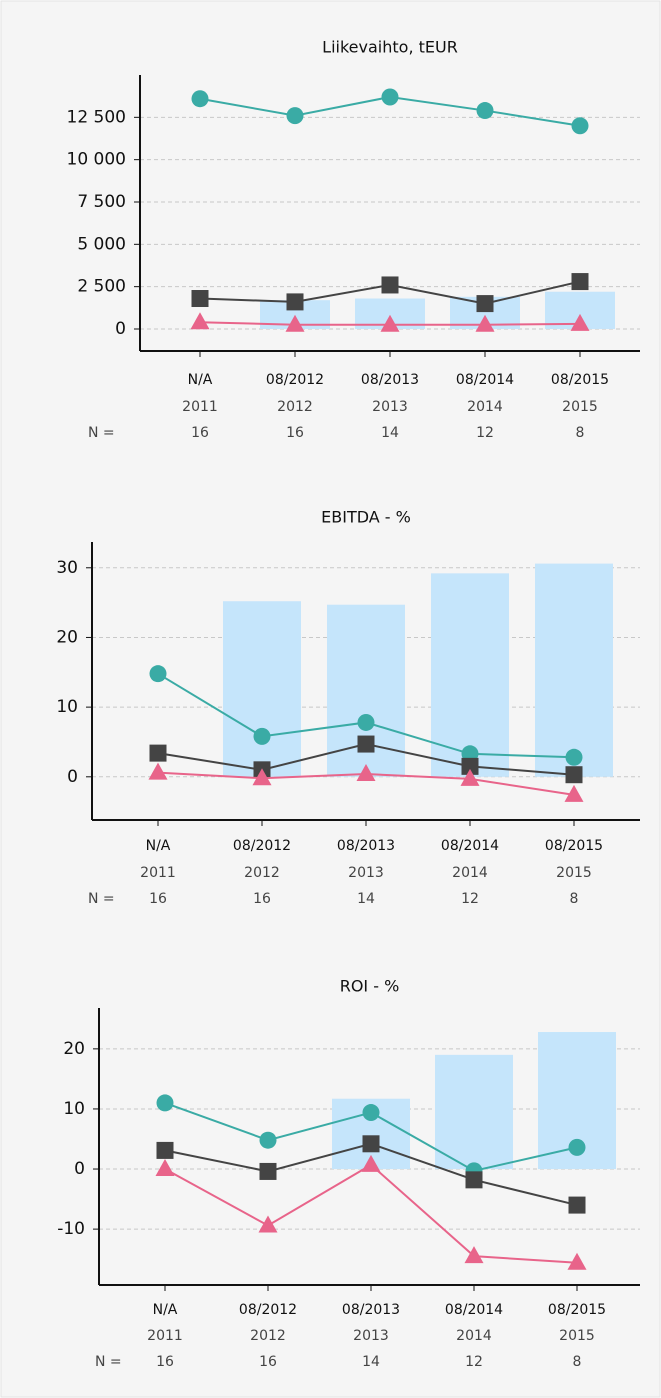  Describe the element at coordinates (390, 47) in the screenshot. I see `chart-title: Liikevaihto, tEUR` at that location.